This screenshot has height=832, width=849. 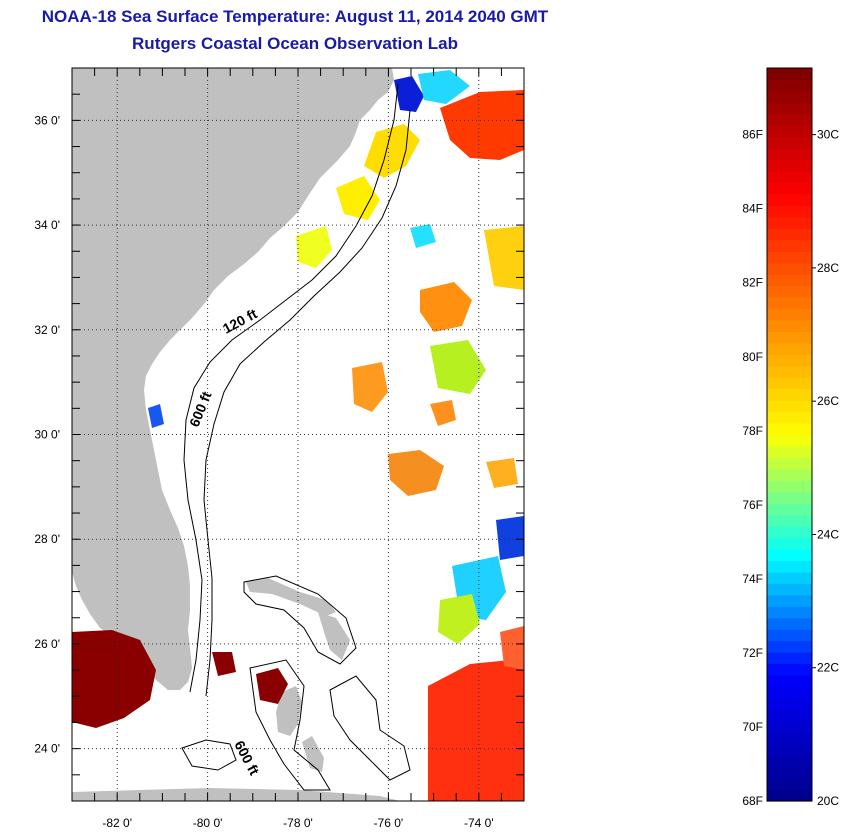 What do you see at coordinates (47, 749) in the screenshot?
I see `y-tick-label: 24 0'` at bounding box center [47, 749].